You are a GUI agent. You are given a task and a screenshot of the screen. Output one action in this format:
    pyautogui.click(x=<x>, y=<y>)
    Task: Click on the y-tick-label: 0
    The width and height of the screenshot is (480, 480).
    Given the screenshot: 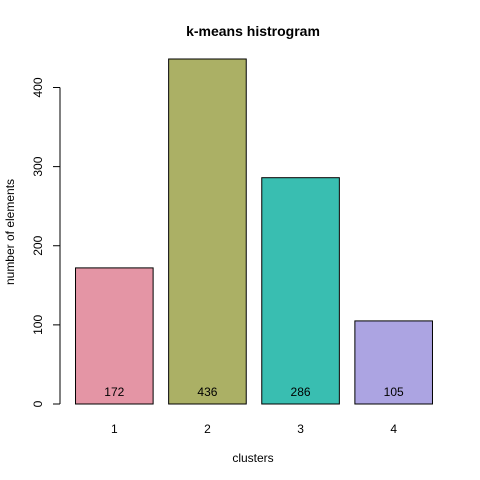 What is the action you would take?
    pyautogui.click(x=38, y=403)
    